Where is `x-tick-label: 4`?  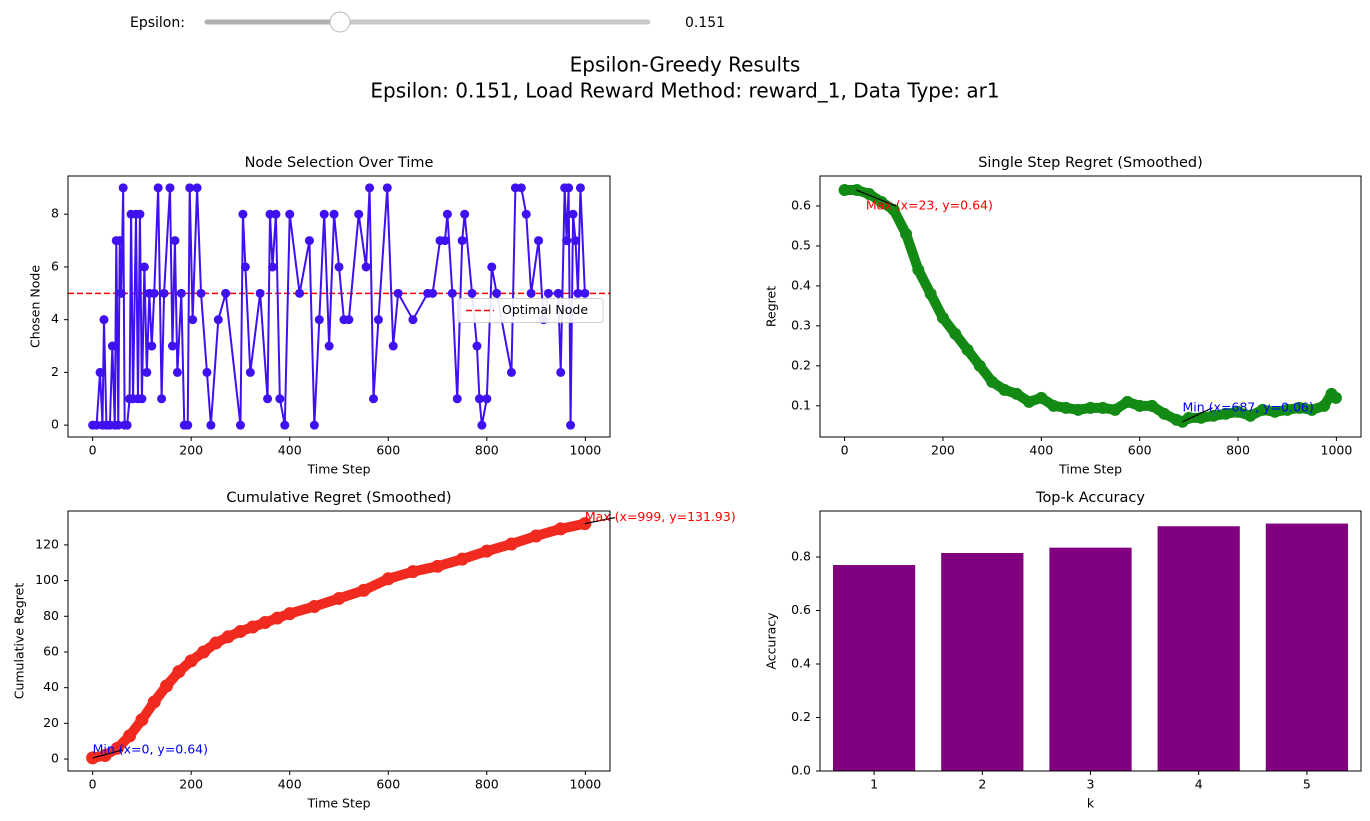
x-tick-label: 4 is located at coordinates (1199, 784).